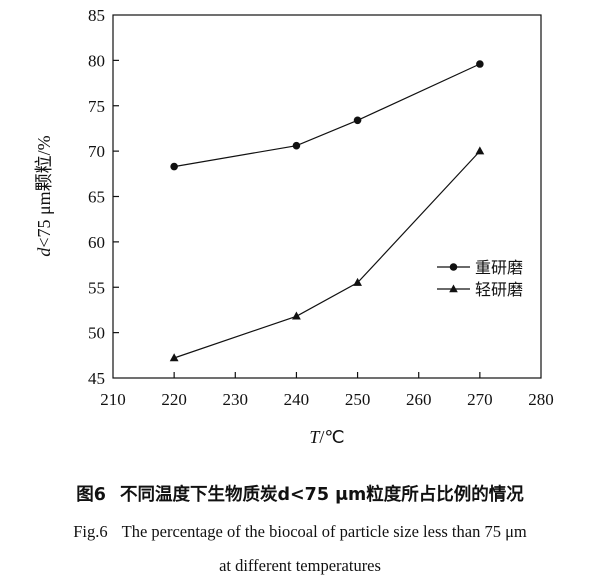 This screenshot has width=600, height=586. I want to click on y-tick-label: 55, so click(96, 287).